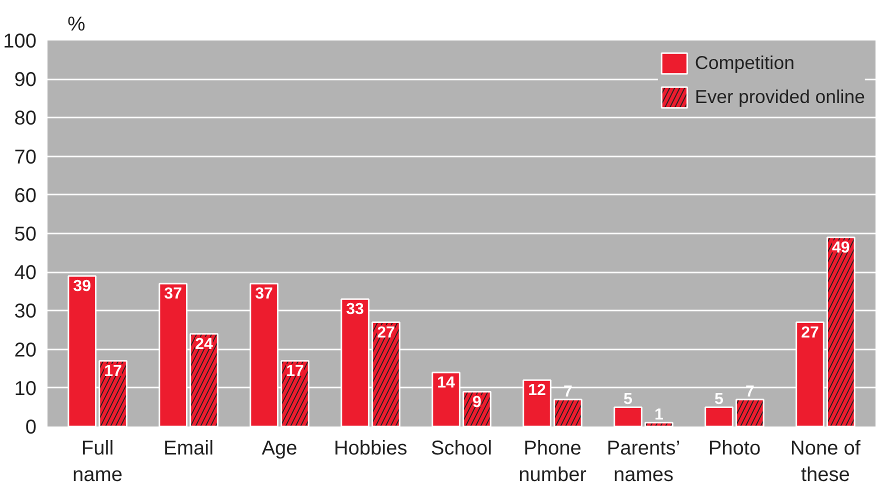 Image resolution: width=887 pixels, height=492 pixels. What do you see at coordinates (20, 41) in the screenshot?
I see `y-tick-label: 100` at bounding box center [20, 41].